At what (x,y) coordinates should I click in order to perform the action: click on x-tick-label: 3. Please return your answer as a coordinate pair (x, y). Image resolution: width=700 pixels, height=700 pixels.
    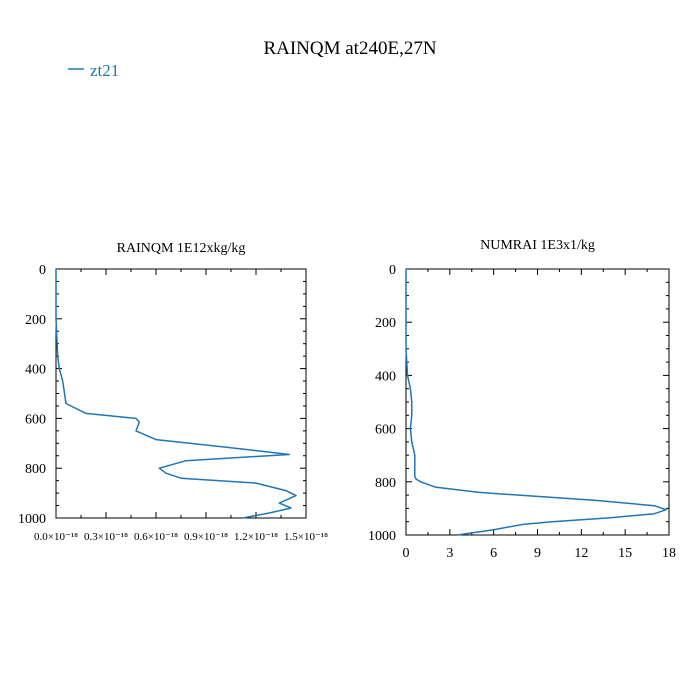
    Looking at the image, I should click on (449, 553).